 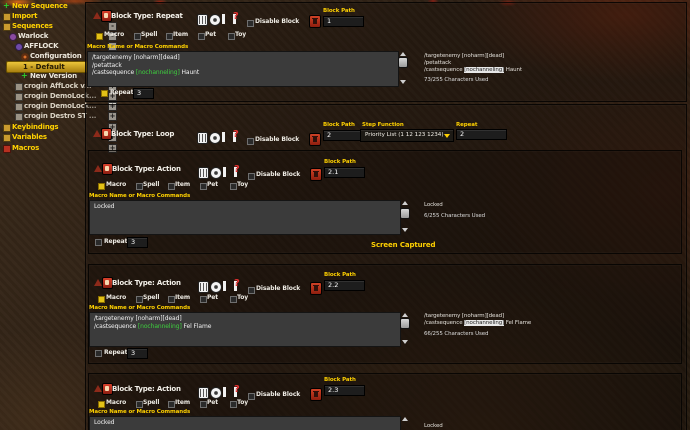 What do you see at coordinates (343, 135) in the screenshot?
I see `block-path-input: 2` at bounding box center [343, 135].